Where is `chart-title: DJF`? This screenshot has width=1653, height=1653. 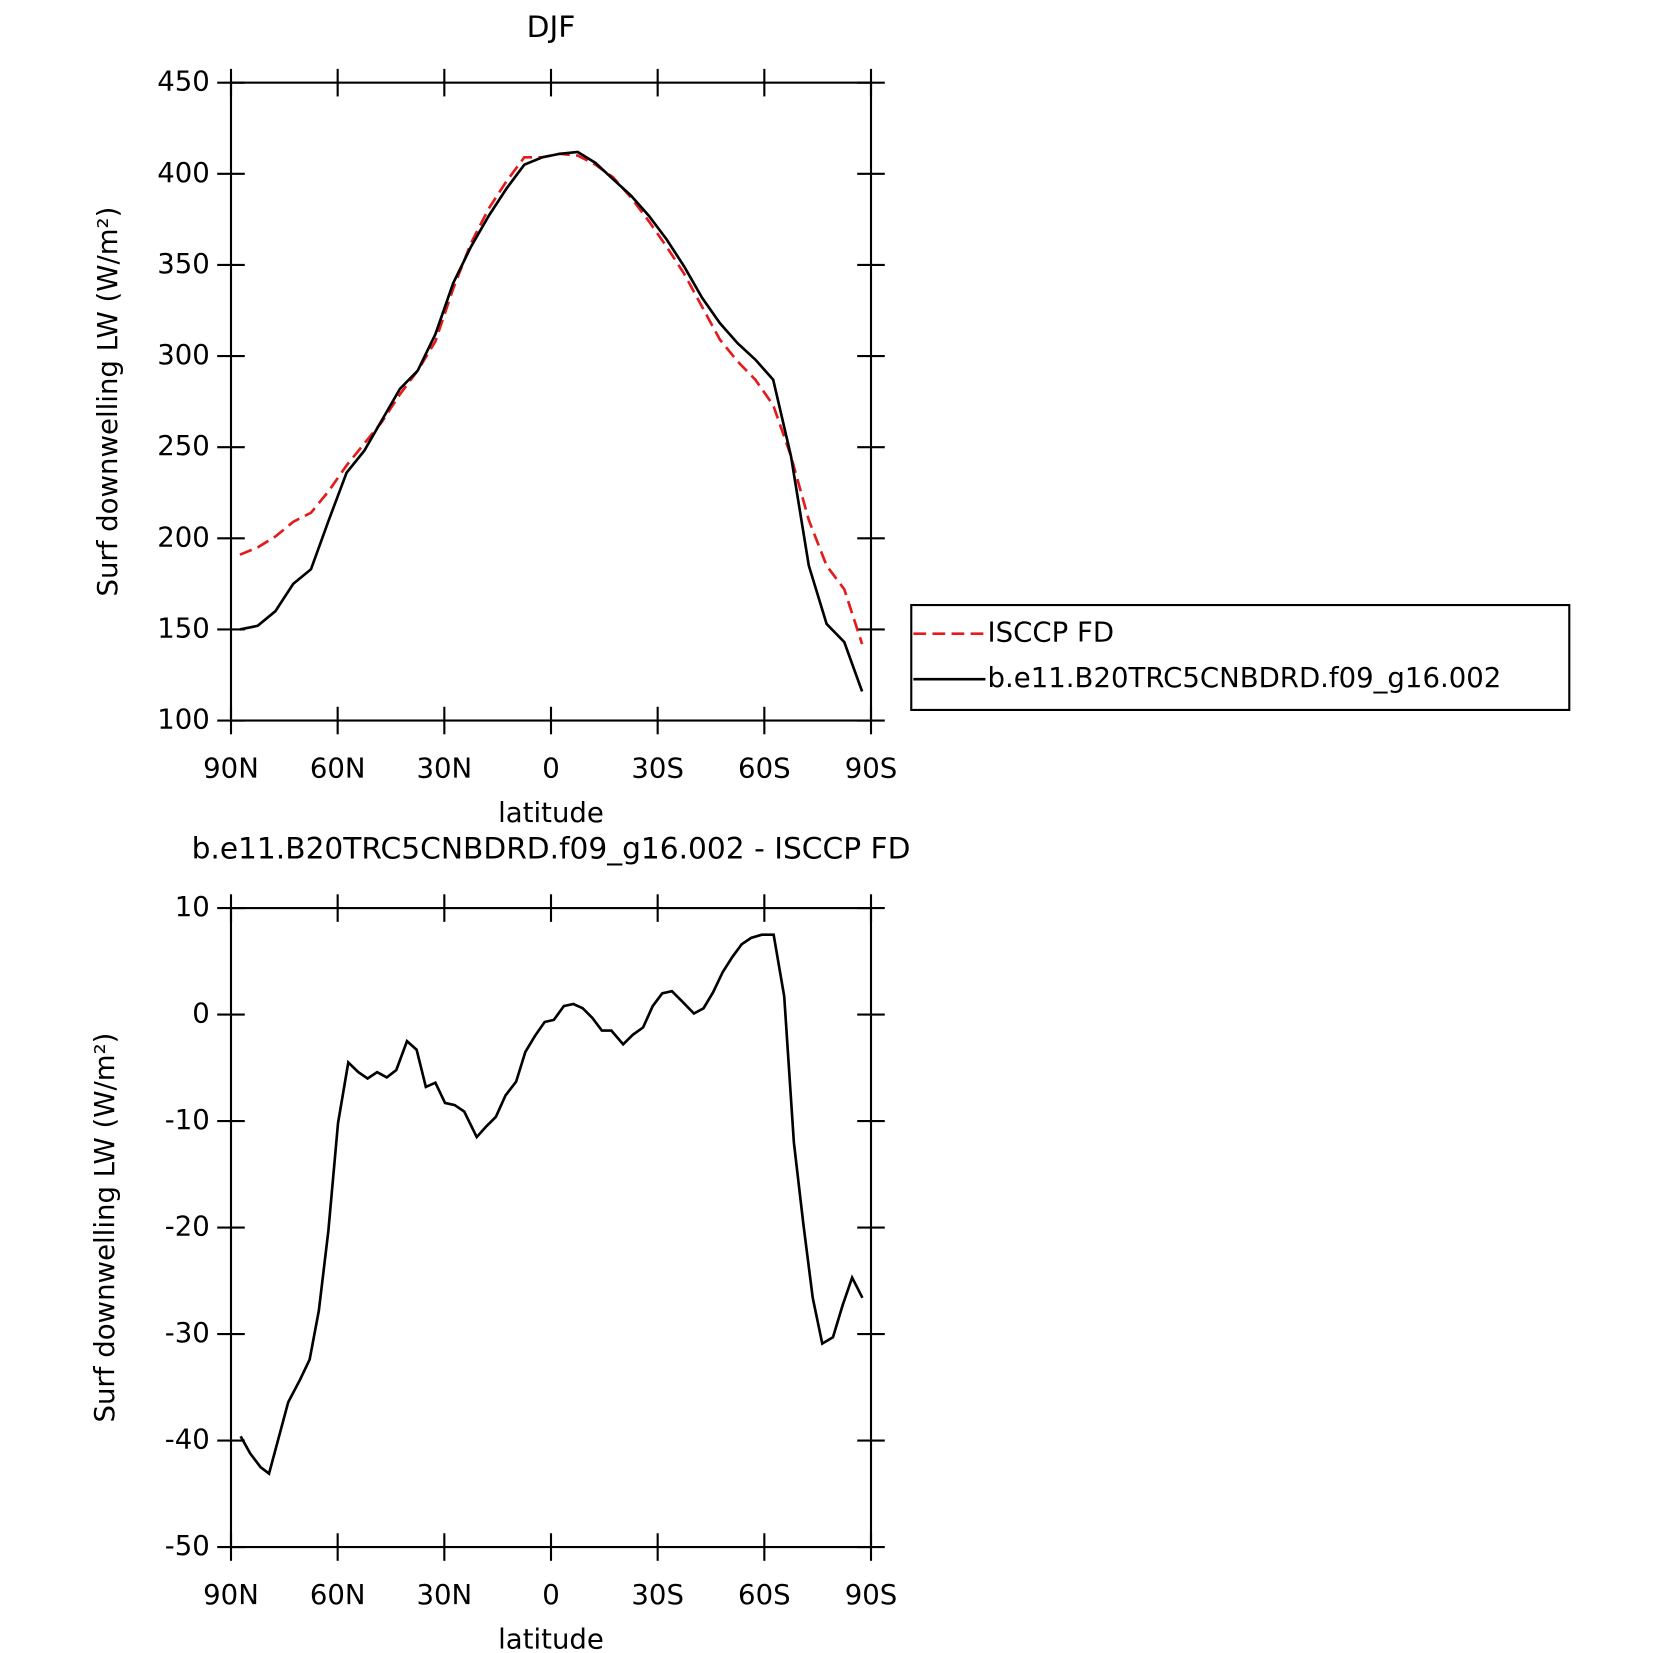
chart-title: DJF is located at coordinates (551, 26).